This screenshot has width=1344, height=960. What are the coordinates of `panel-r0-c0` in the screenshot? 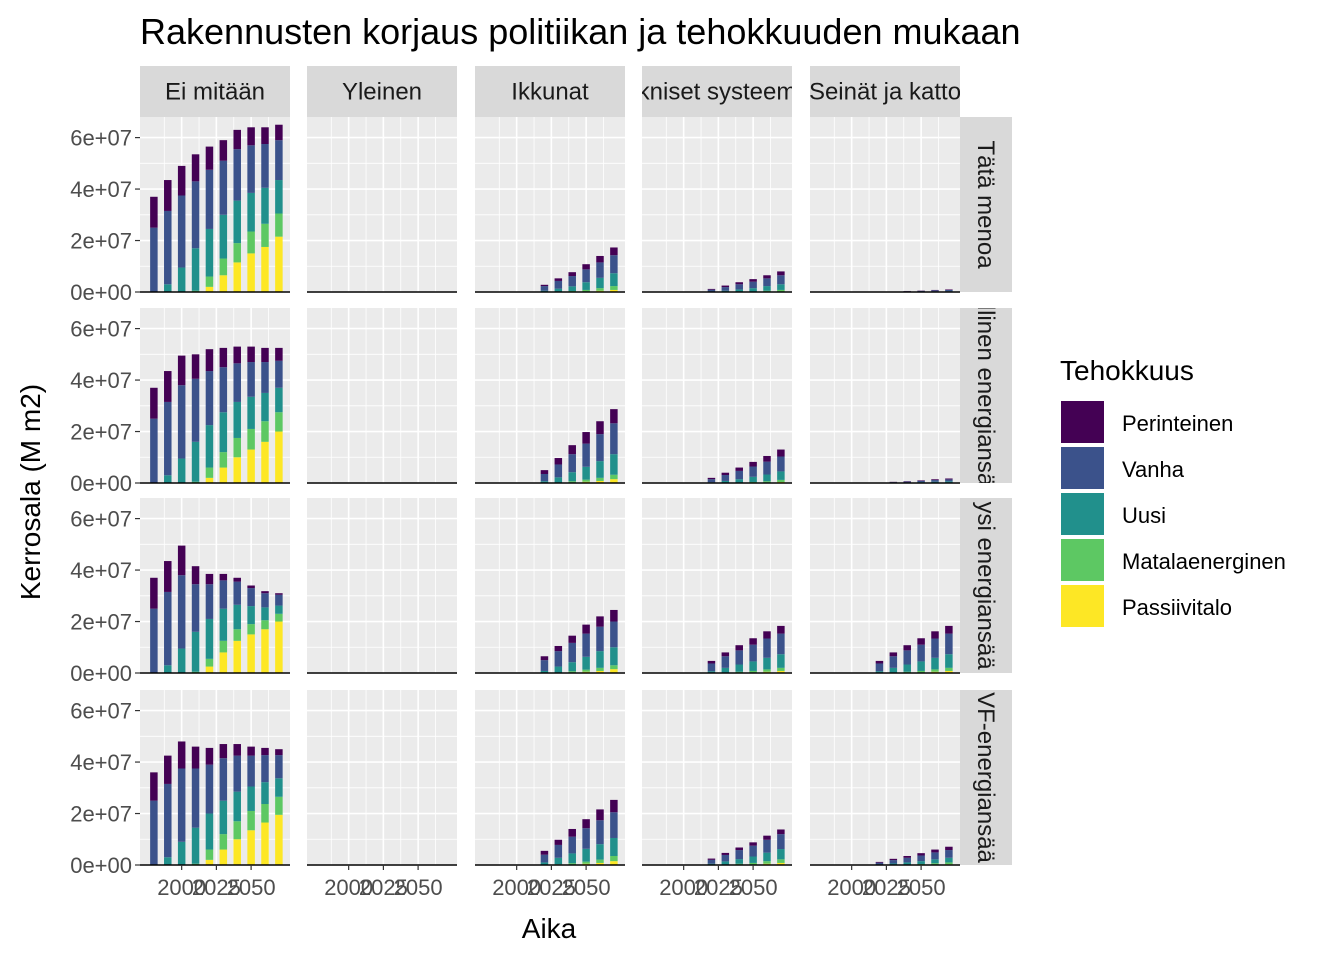 It's located at (215, 205).